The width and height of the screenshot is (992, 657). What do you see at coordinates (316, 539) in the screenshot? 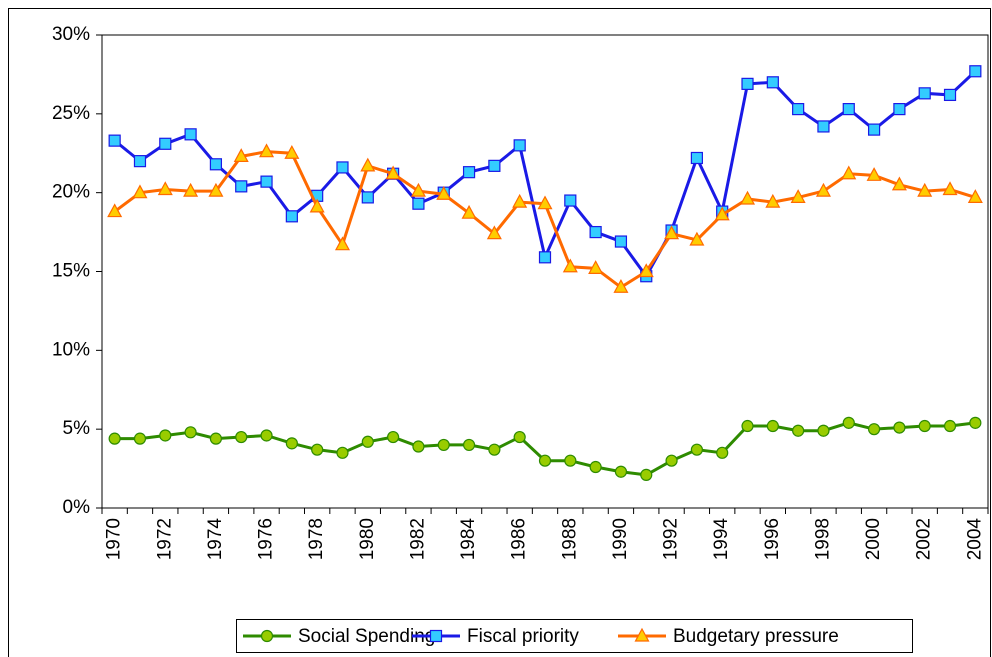
I see `x-tick-label: 1978` at bounding box center [316, 539].